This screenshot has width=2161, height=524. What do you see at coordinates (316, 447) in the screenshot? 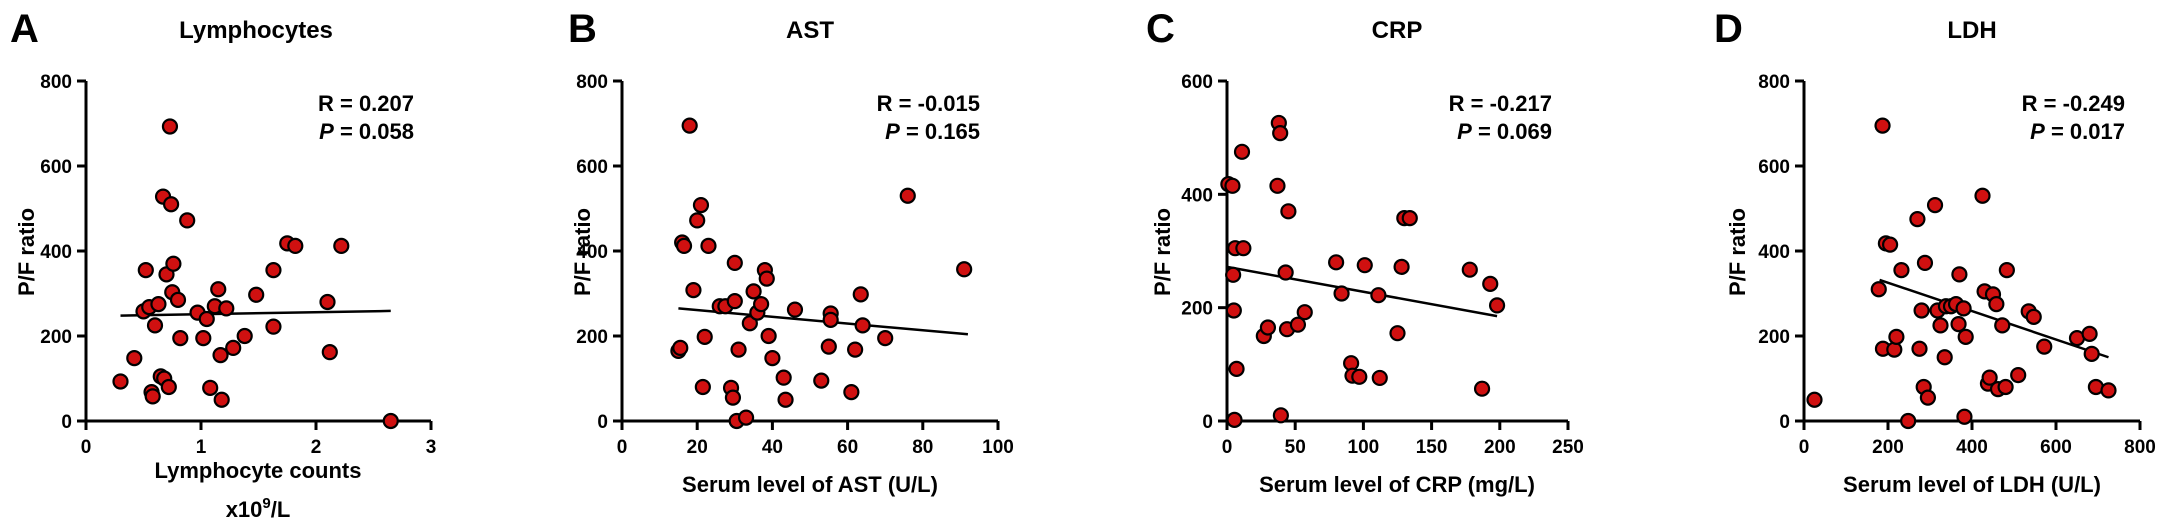
I see `x-tick-label: 2` at bounding box center [316, 447].